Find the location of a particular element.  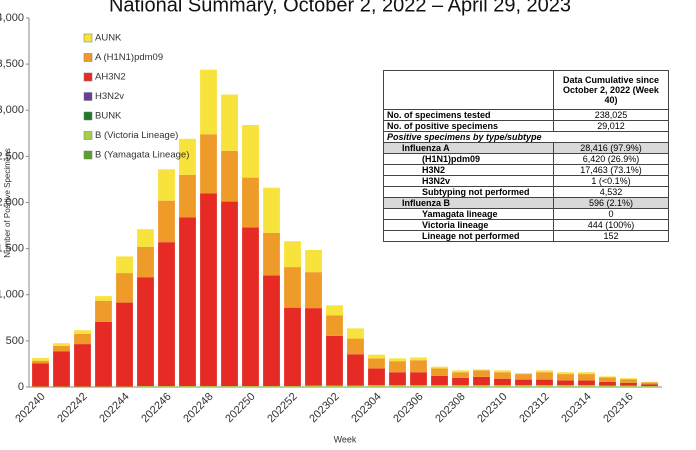

legend-label: A (H1N1)pdm09 is located at coordinates (129, 57).